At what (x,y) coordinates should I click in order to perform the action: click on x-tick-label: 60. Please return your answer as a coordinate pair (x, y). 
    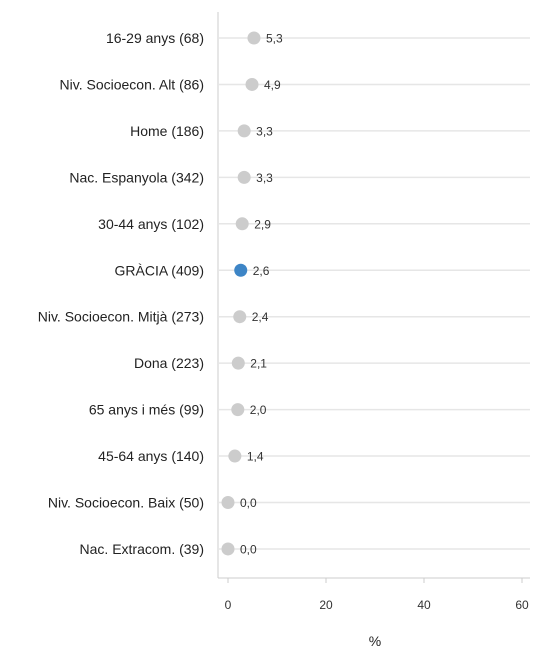
    Looking at the image, I should click on (522, 605).